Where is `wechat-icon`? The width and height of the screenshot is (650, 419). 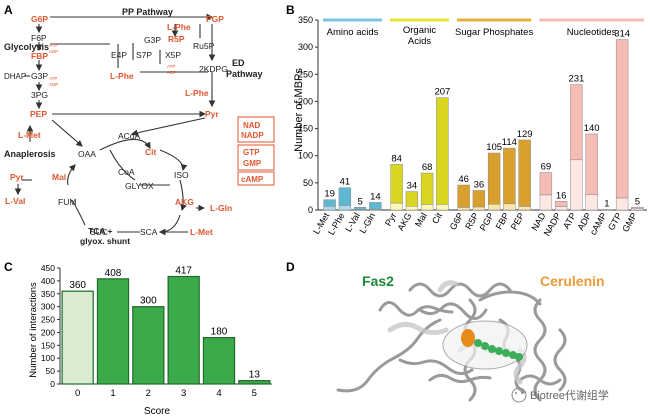 wechat-icon is located at coordinates (519, 395).